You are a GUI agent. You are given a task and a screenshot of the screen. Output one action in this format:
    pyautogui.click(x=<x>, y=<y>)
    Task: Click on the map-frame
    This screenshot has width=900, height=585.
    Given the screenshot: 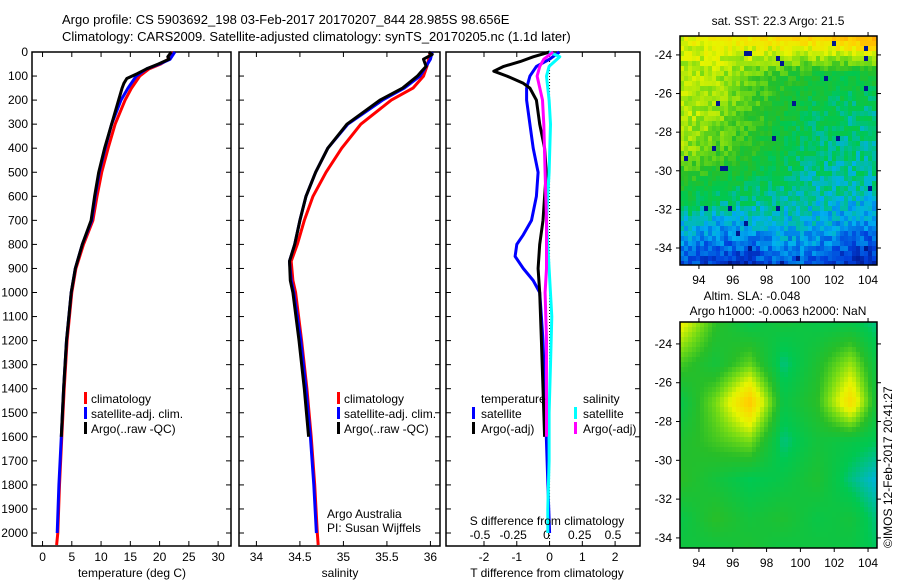 What is the action you would take?
    pyautogui.click(x=778, y=435)
    